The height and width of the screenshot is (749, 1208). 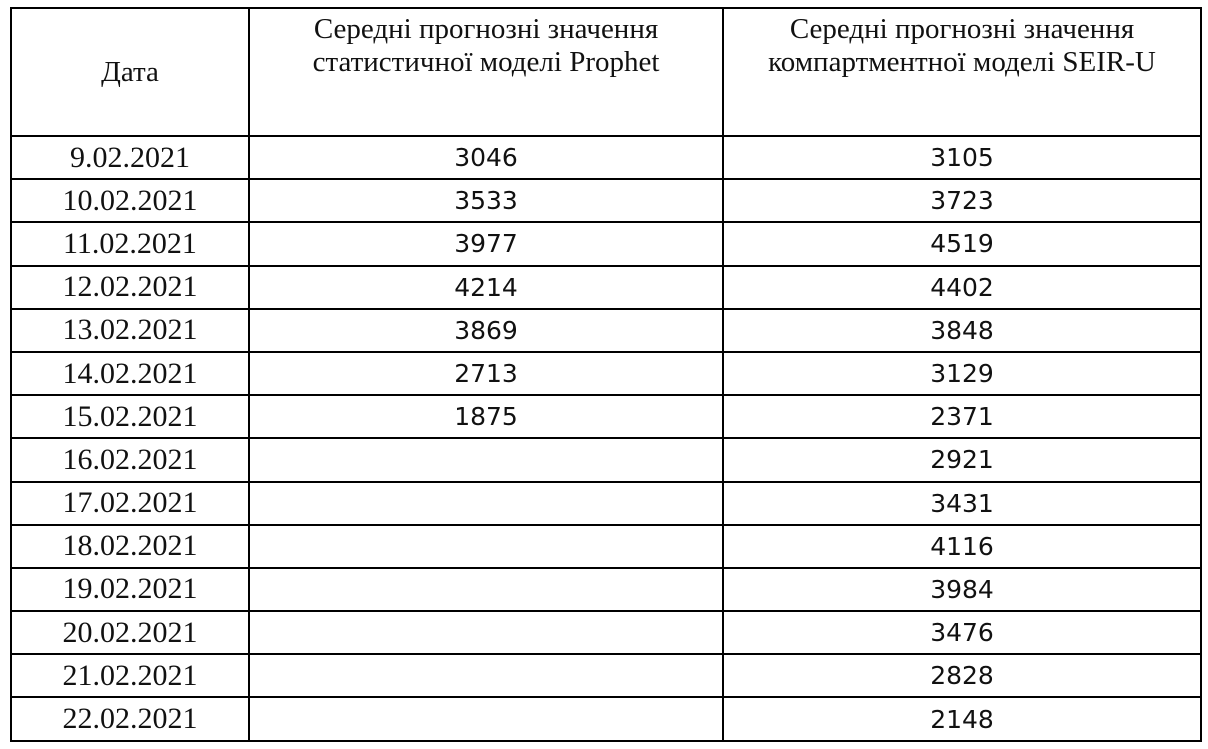 I want to click on table-row: 10.02.2021 3533 3723, so click(x=606, y=201).